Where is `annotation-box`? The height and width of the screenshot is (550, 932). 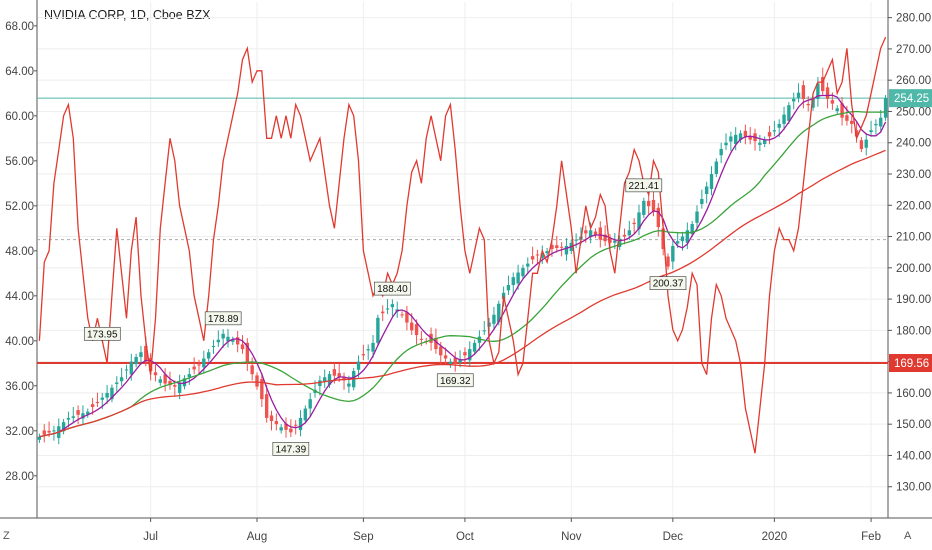 annotation-box is located at coordinates (291, 449).